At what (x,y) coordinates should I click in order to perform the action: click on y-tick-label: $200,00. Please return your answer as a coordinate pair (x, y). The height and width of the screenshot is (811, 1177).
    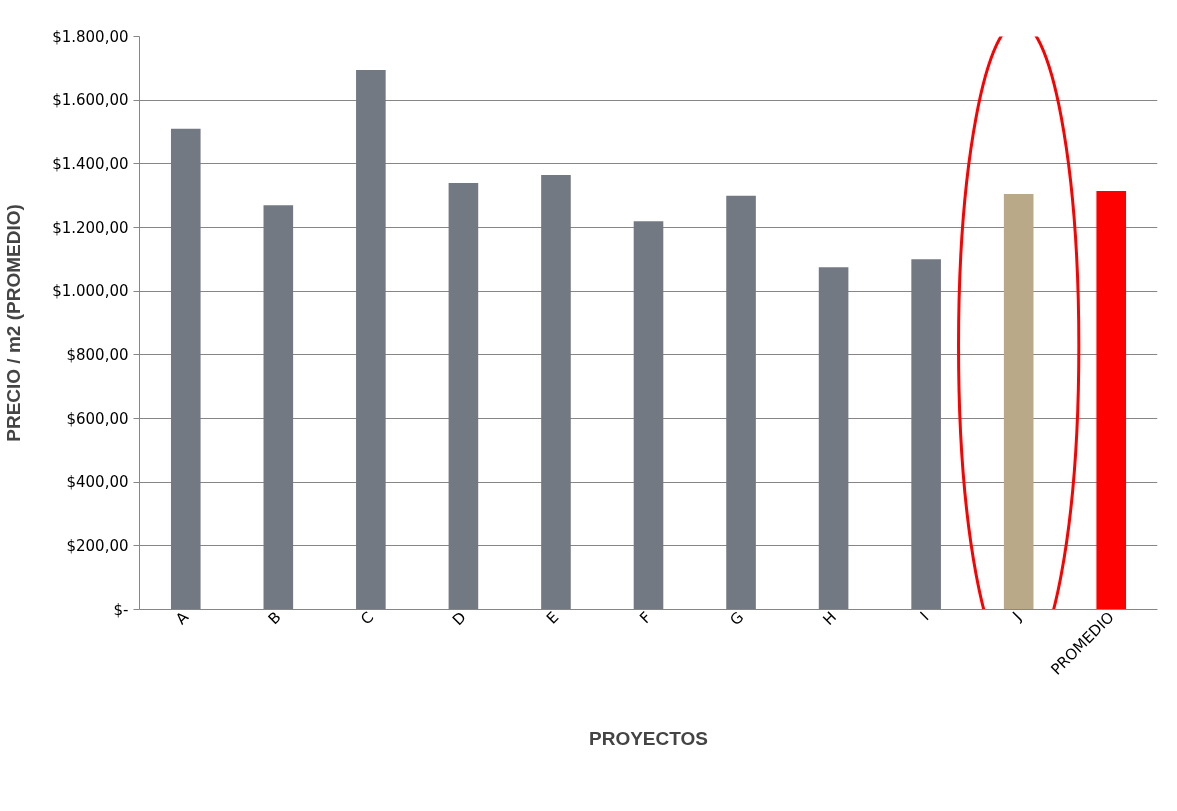
    Looking at the image, I should click on (97, 545).